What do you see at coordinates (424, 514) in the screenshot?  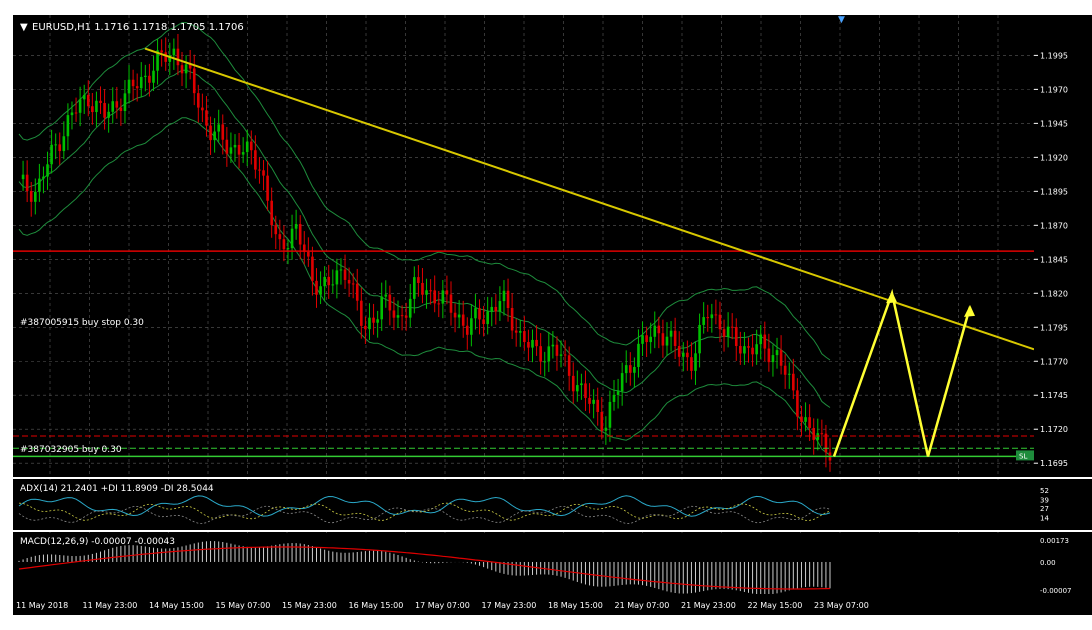 I see `adx-minus-di-line` at bounding box center [424, 514].